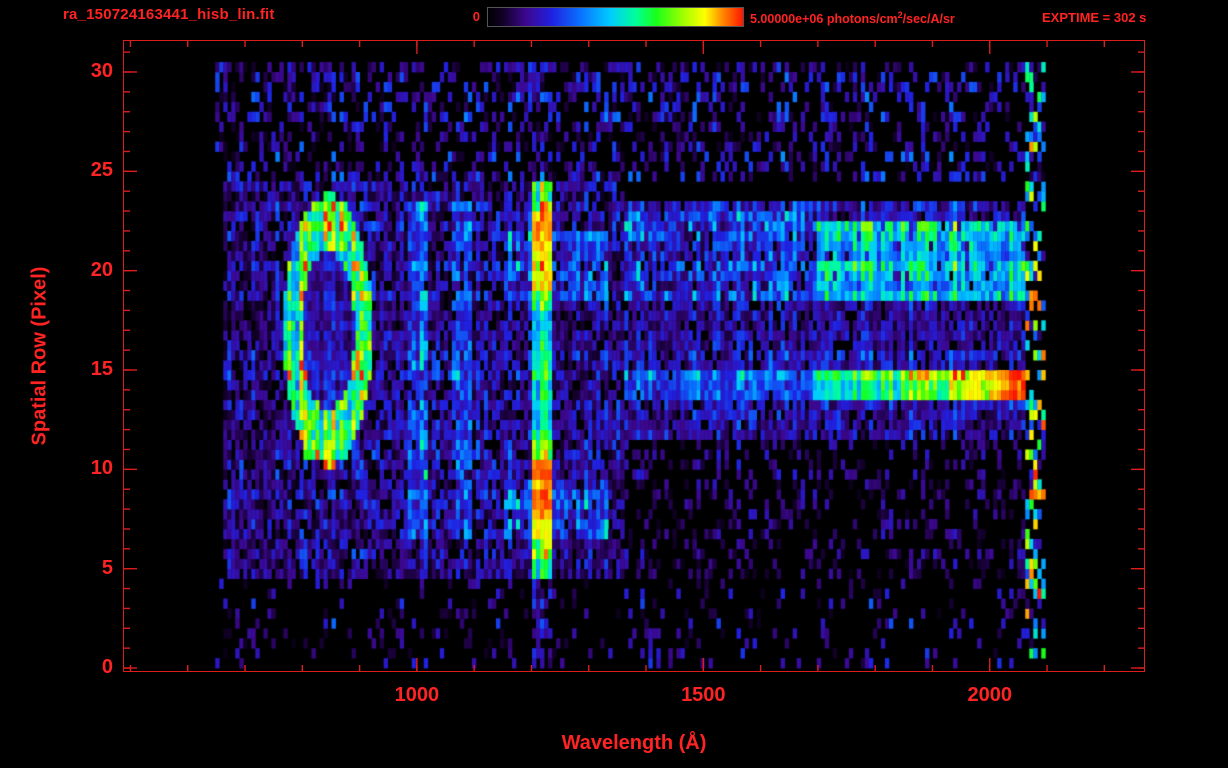 Image resolution: width=1228 pixels, height=768 pixels. I want to click on y-tick-label: 25, so click(101, 170).